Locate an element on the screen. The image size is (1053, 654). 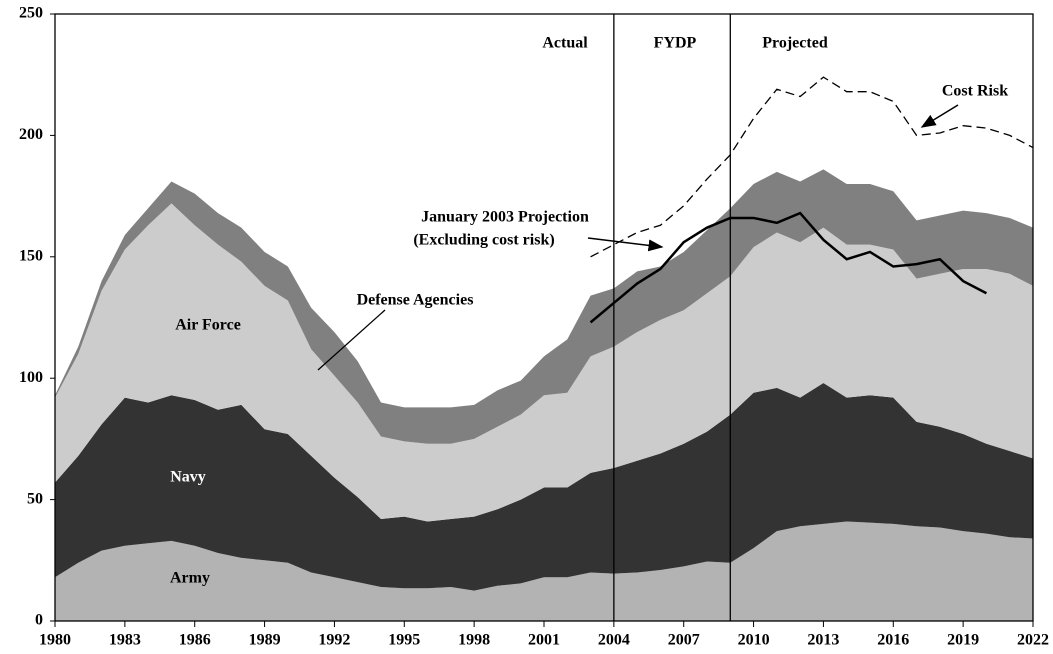
x-tick-label: 2019 is located at coordinates (963, 640).